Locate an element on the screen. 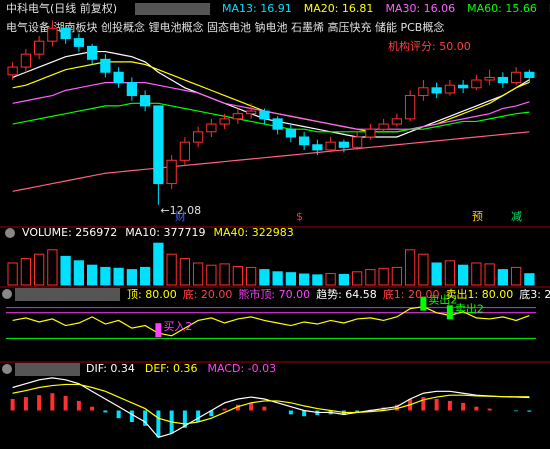 The width and height of the screenshot is (550, 449). ma-label: MA13: 16.91 is located at coordinates (257, 8).